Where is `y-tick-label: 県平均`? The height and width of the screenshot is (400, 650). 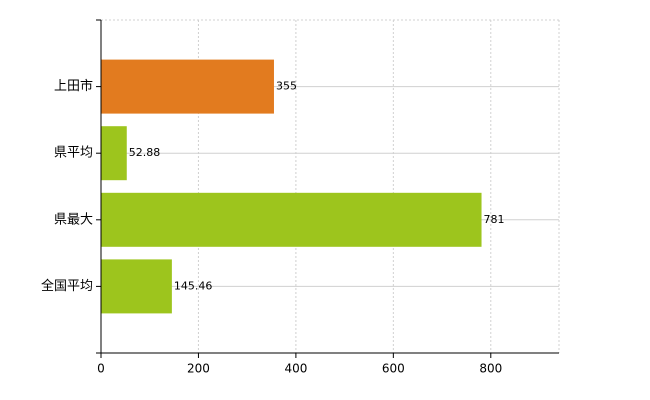 y-tick-label: 県平均 is located at coordinates (73, 153).